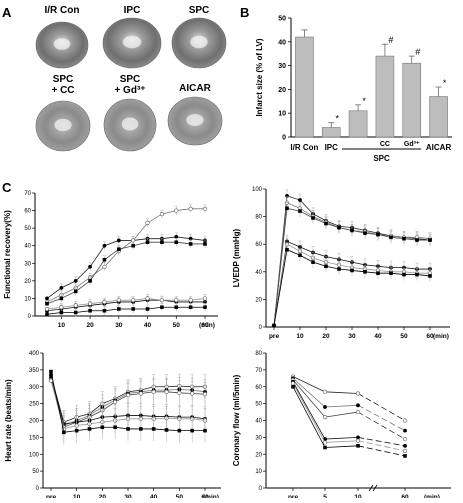 The height and width of the screenshot is (503, 463). I want to click on y-tick-label: 150, so click(34, 438).